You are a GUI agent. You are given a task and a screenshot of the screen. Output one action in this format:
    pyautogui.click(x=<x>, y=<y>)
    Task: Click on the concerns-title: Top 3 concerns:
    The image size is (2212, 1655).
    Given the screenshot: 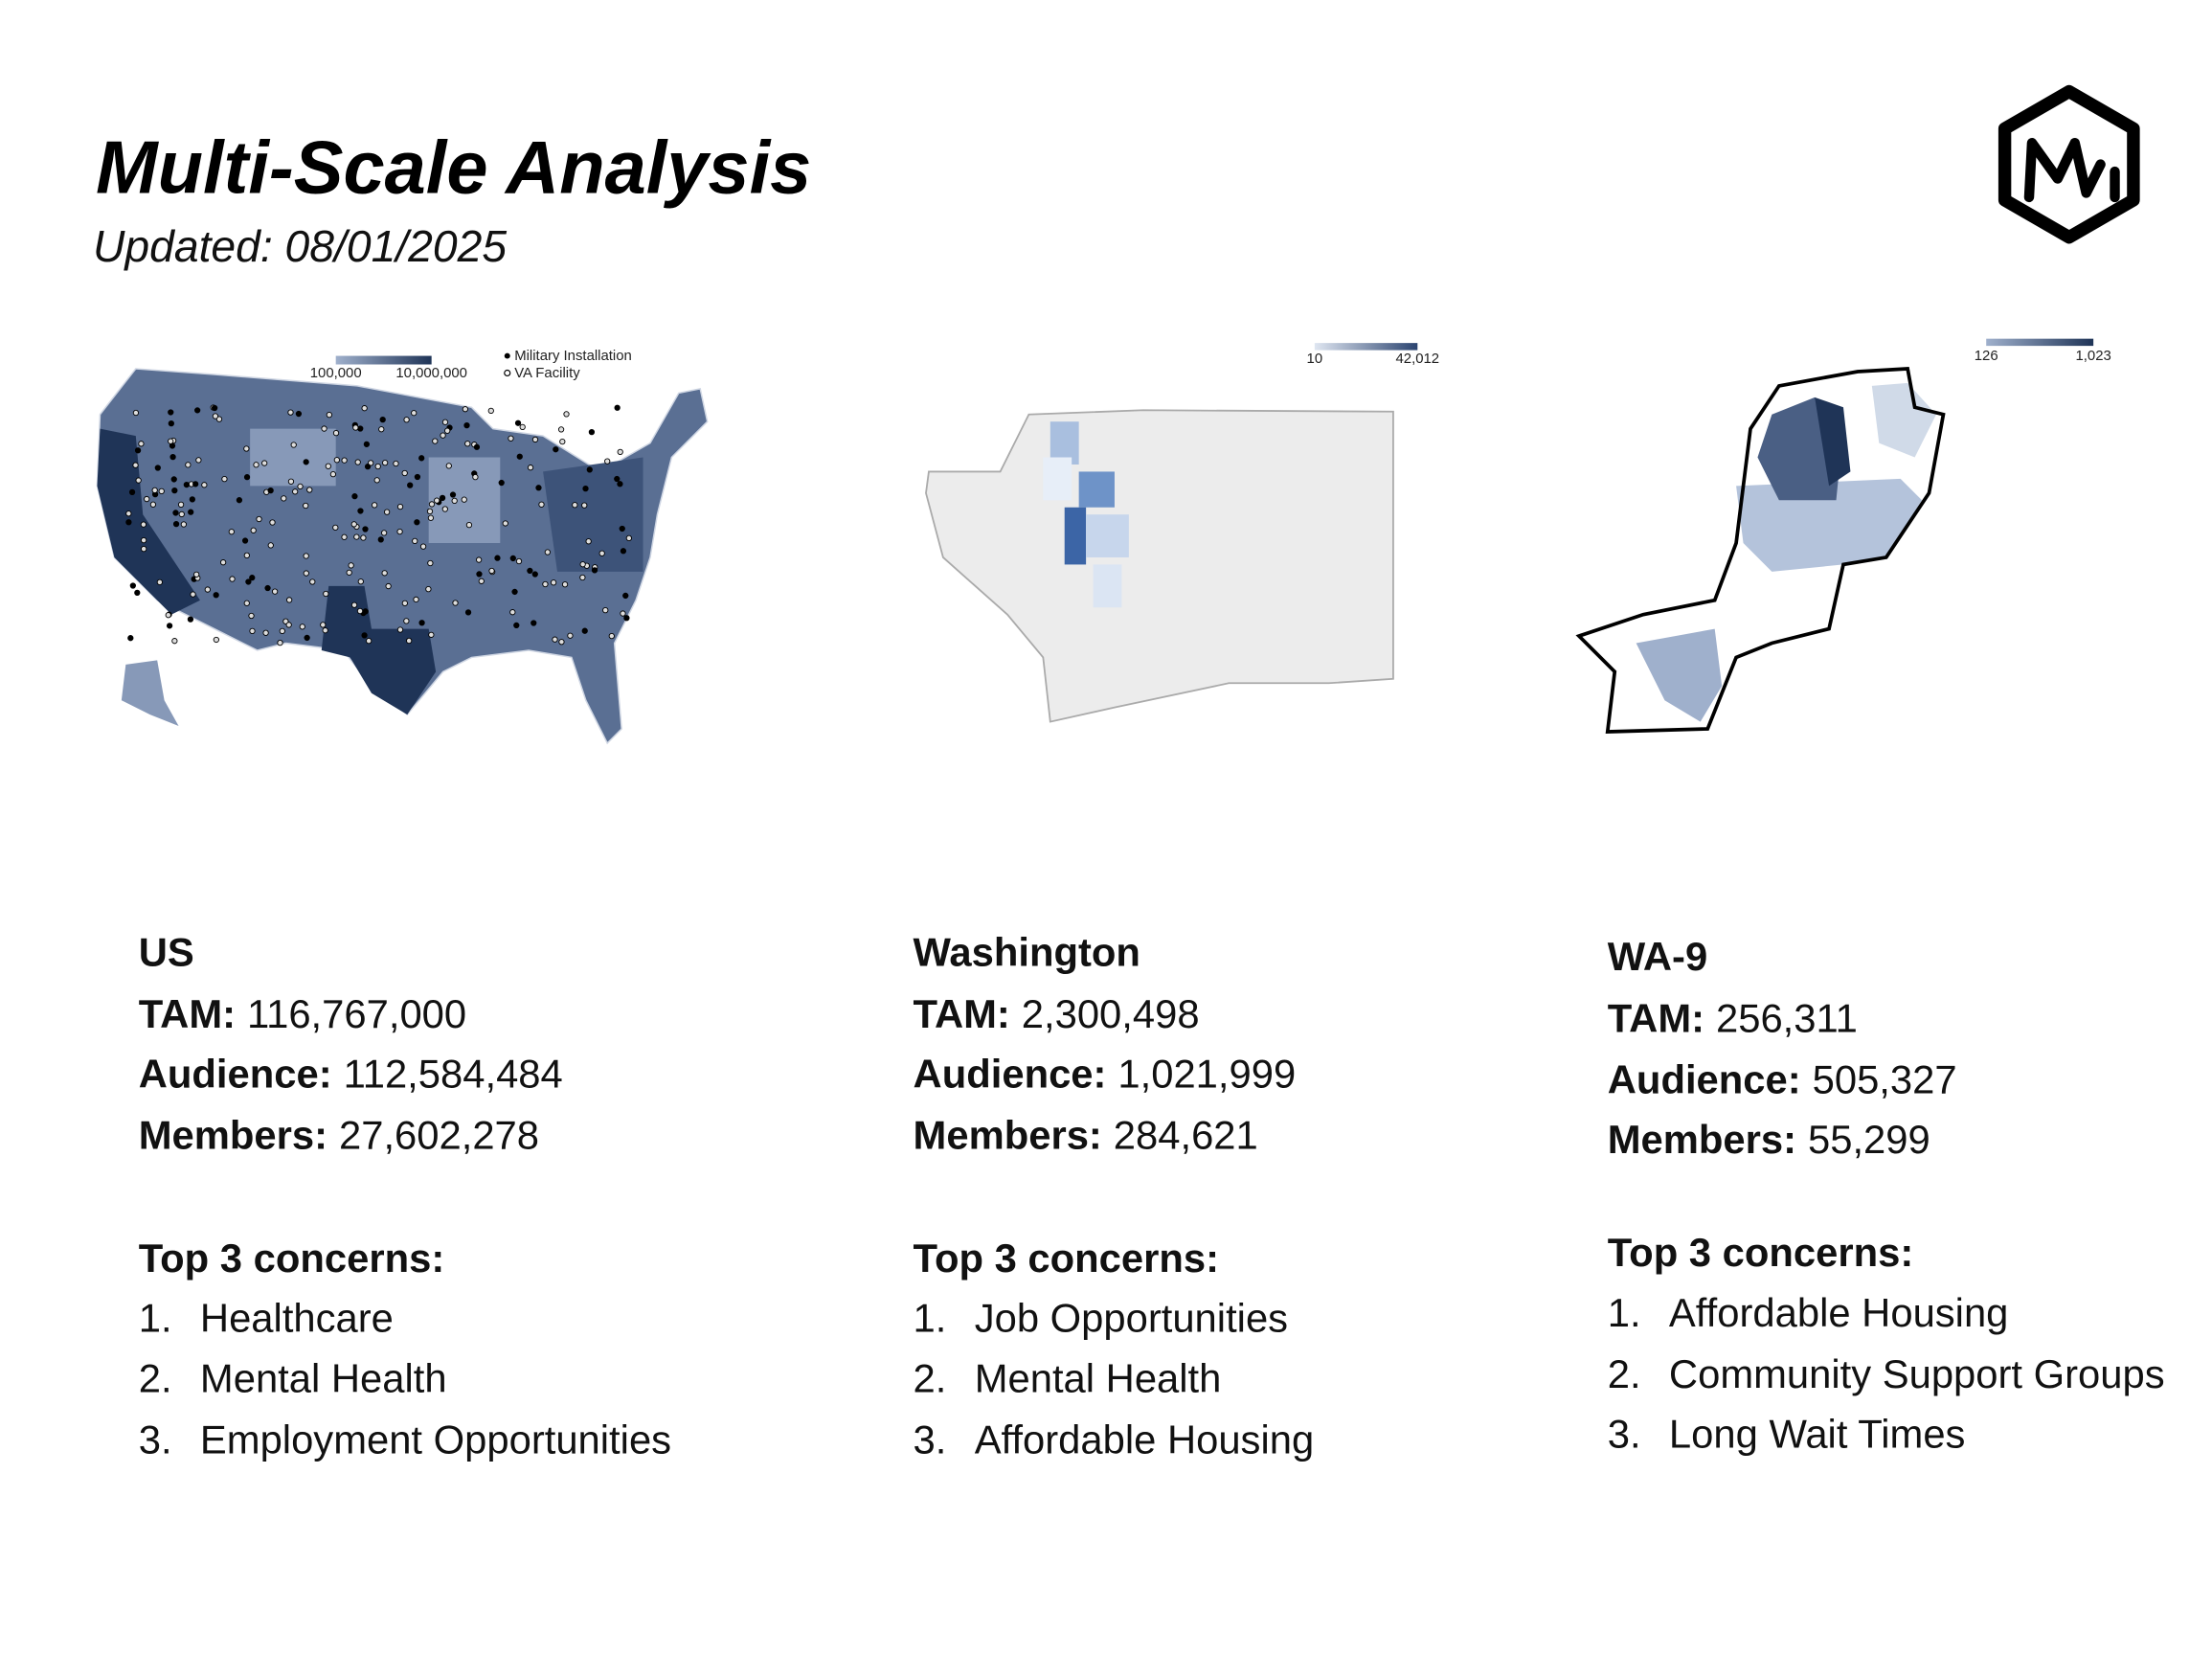 What is the action you would take?
    pyautogui.click(x=1760, y=1253)
    